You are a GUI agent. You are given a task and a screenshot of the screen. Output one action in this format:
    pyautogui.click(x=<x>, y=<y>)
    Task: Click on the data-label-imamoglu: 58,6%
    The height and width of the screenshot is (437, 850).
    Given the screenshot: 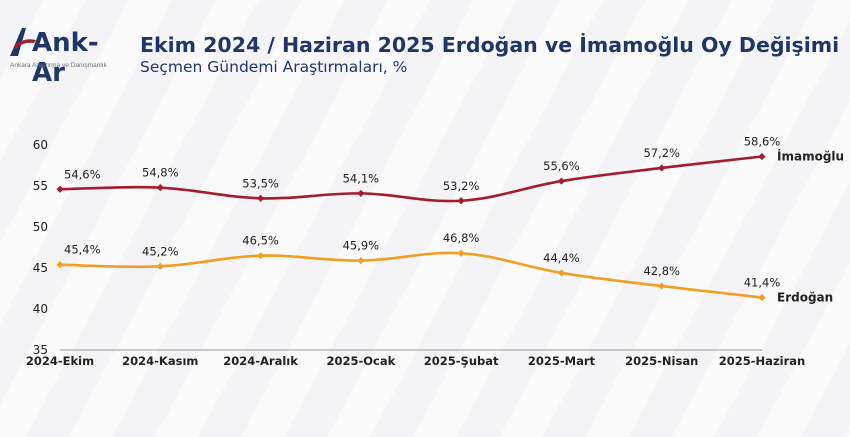 What is the action you would take?
    pyautogui.click(x=762, y=141)
    